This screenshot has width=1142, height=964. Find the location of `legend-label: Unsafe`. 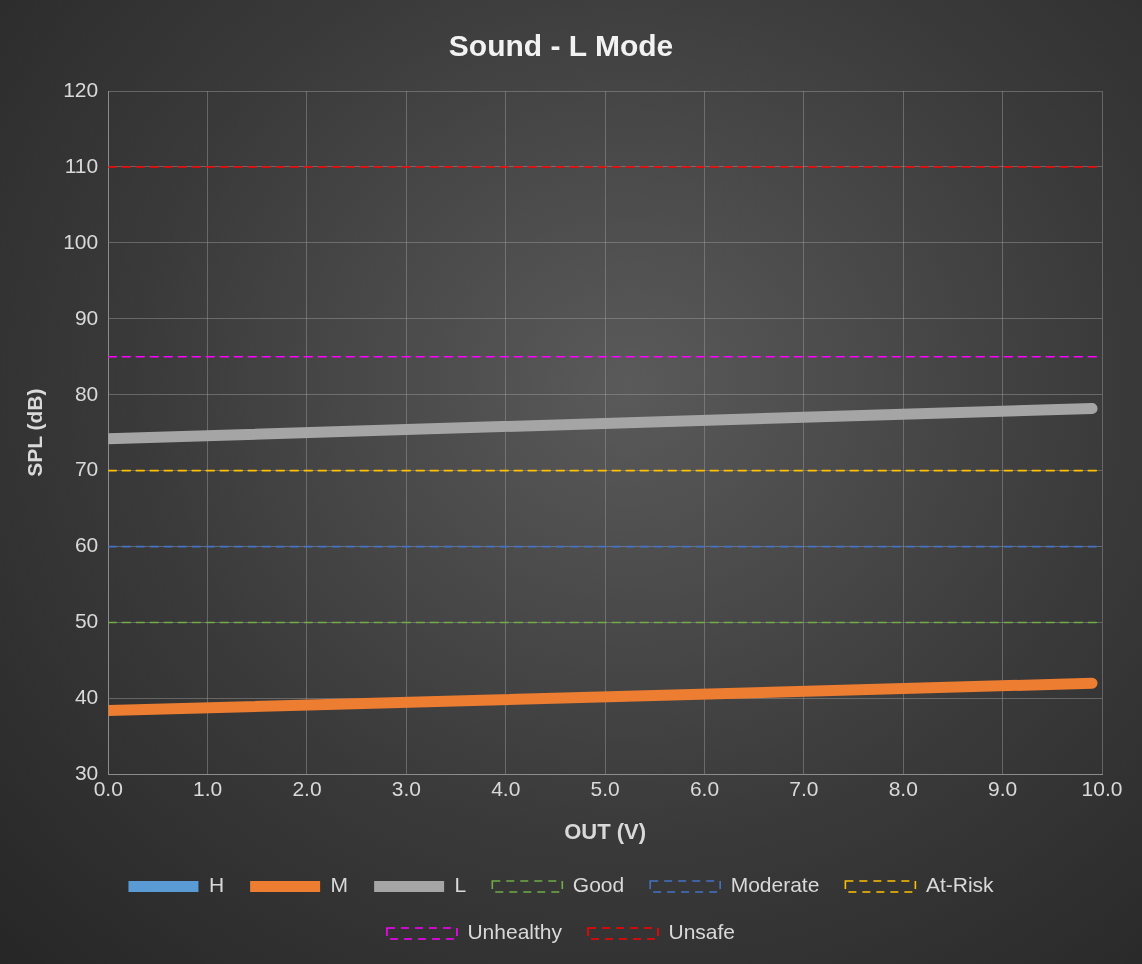

legend-label: Unsafe is located at coordinates (702, 932).